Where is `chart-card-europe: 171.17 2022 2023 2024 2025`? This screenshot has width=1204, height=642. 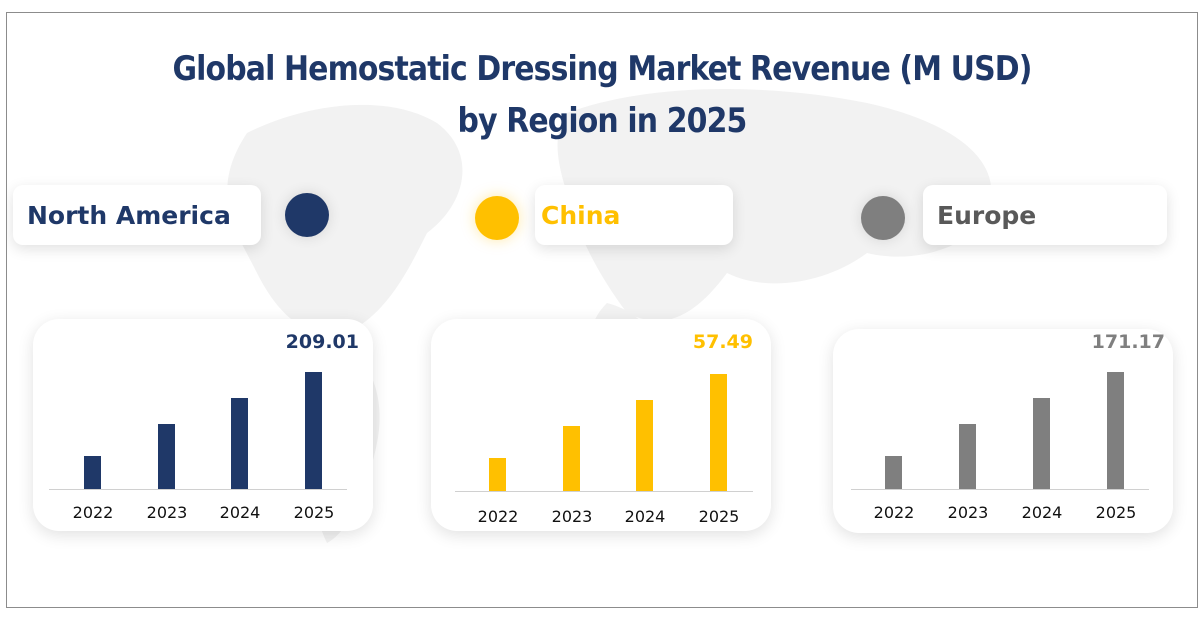 chart-card-europe: 171.17 2022 2023 2024 2025 is located at coordinates (1003, 431).